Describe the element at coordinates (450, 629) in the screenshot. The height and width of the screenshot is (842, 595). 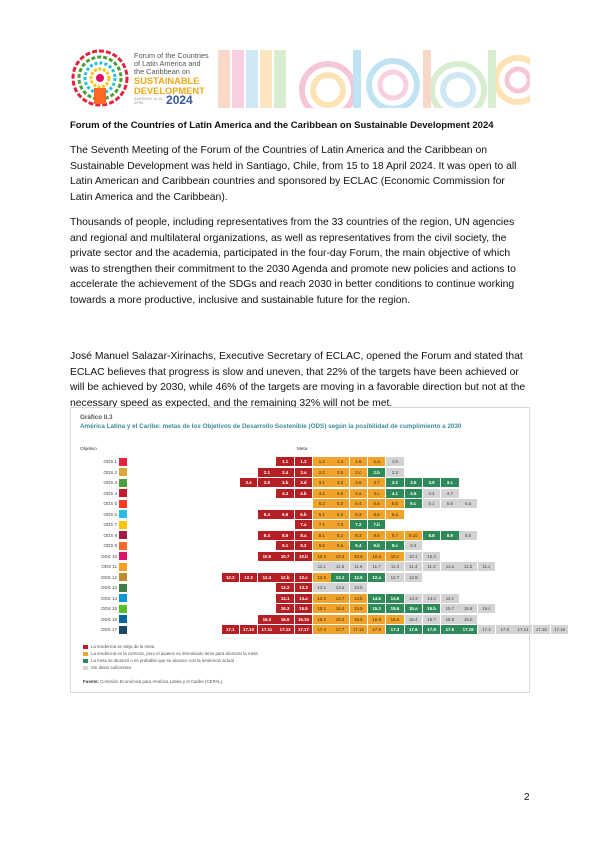
I see `target-cell: 17.9` at that location.